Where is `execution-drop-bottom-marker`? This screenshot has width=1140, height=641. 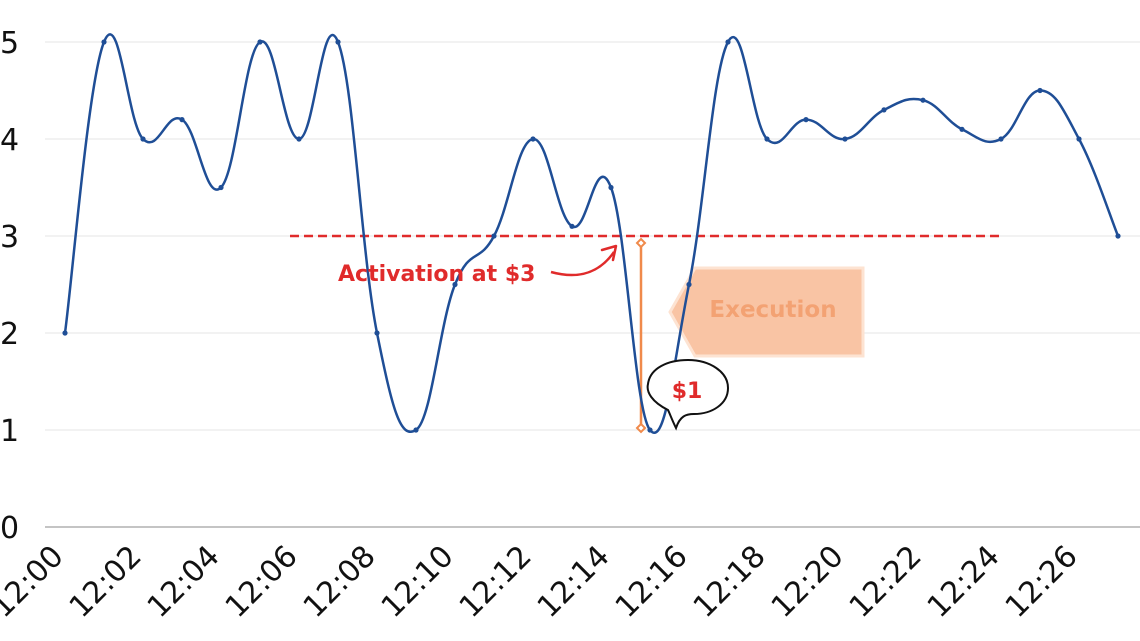 execution-drop-bottom-marker is located at coordinates (641, 428).